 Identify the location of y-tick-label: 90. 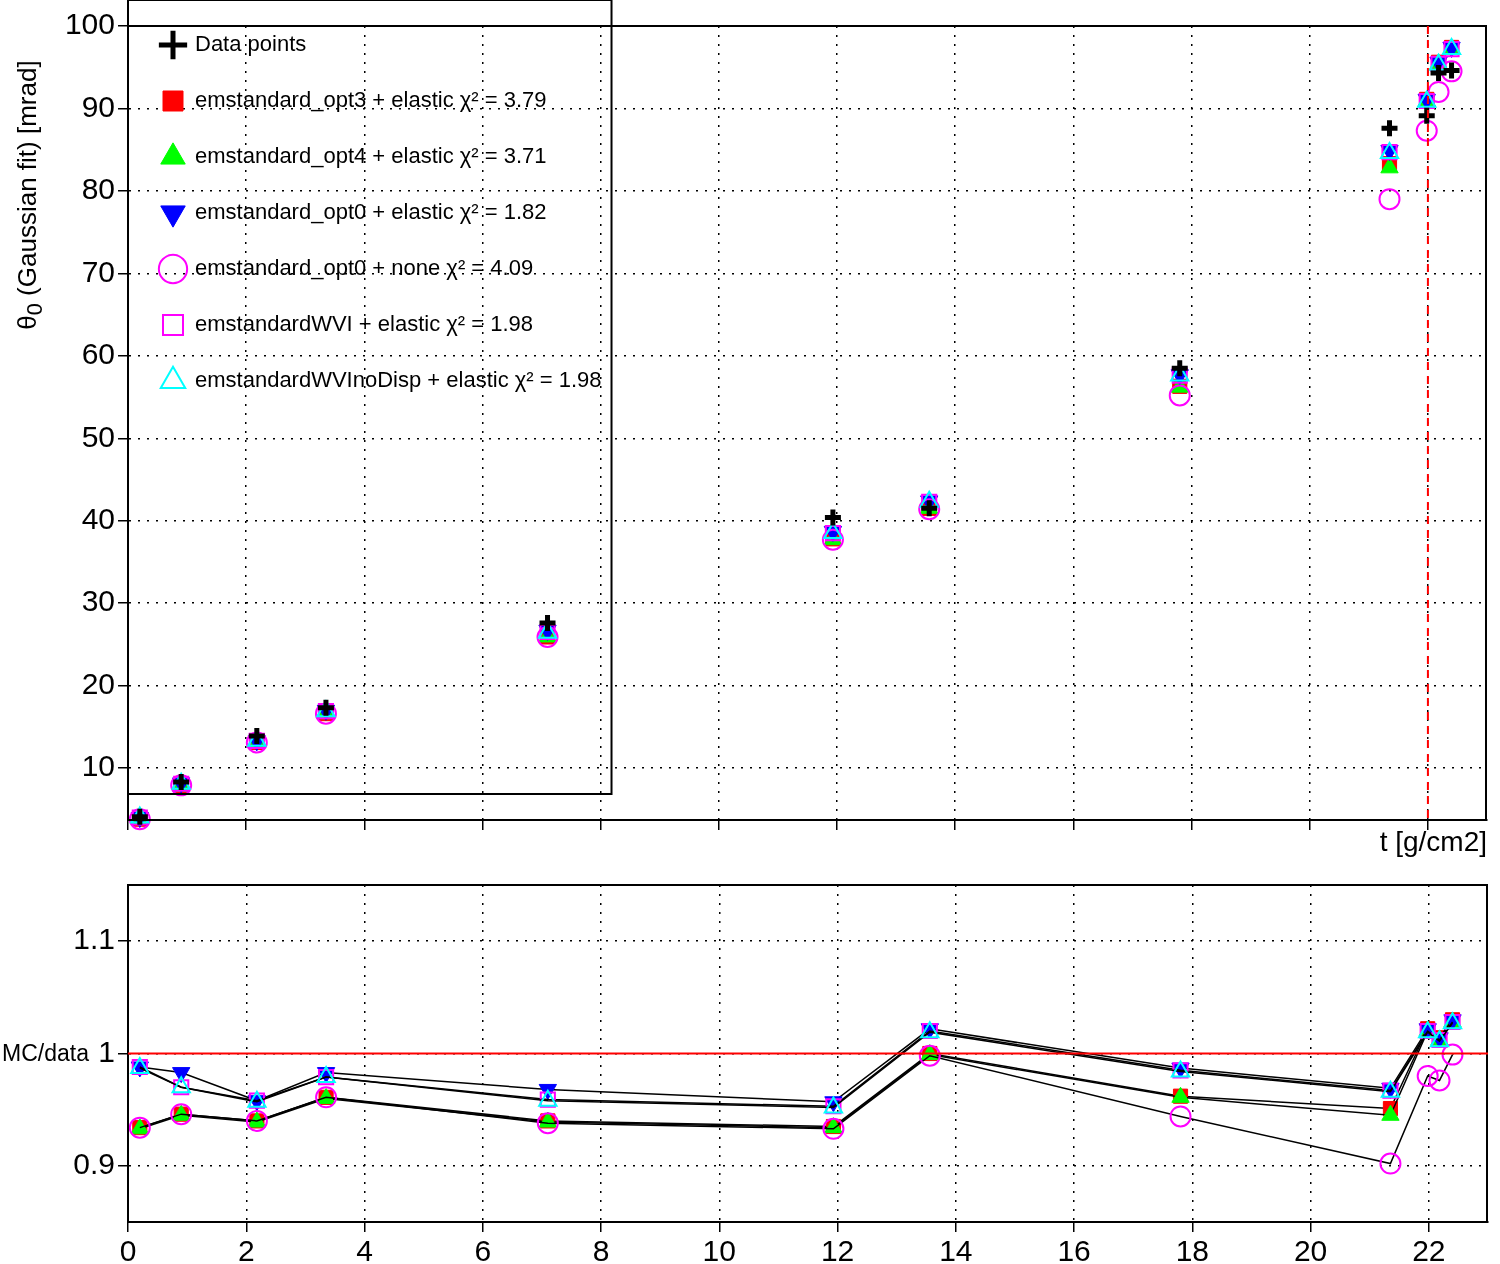
(98, 106).